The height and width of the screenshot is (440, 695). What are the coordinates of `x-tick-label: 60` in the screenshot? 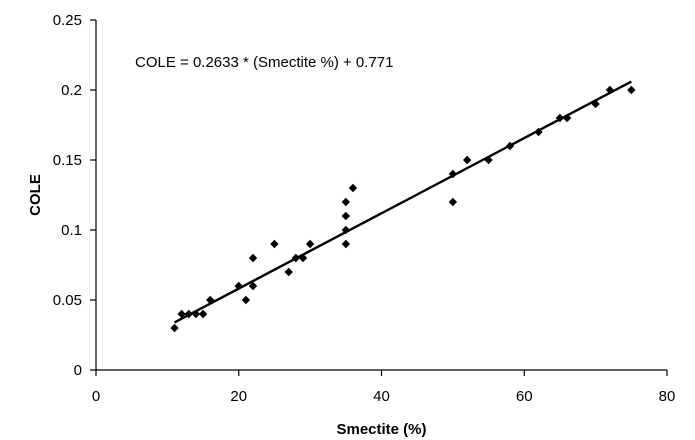 It's located at (524, 396).